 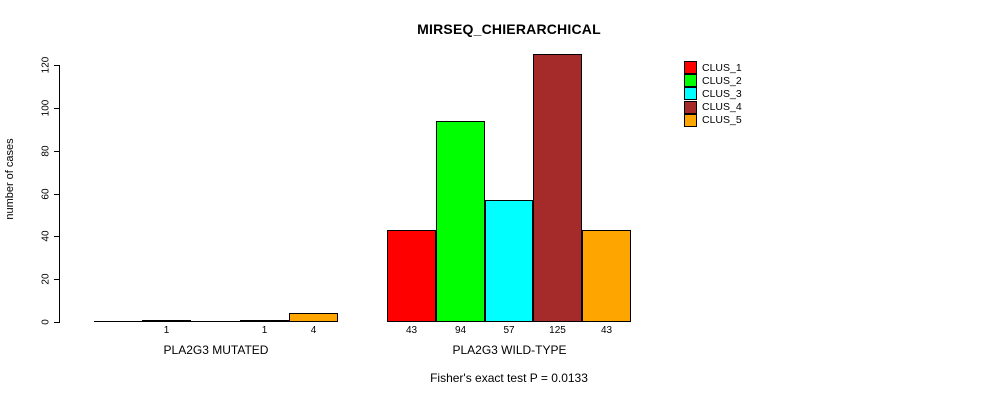 I want to click on bar-value-label: 57, so click(x=509, y=330).